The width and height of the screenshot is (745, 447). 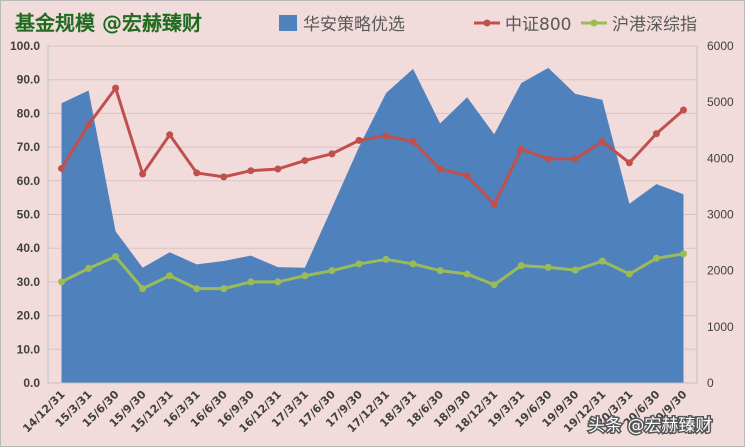 I want to click on legend: 华安策略优选 中证800 沪港深综指, so click(x=488, y=25).